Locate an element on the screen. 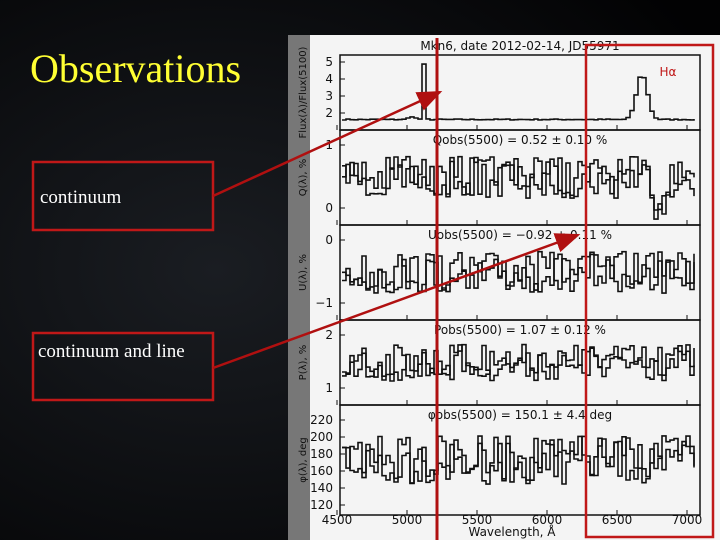 The width and height of the screenshot is (720, 540). y-tick-label: −1 is located at coordinates (324, 303).